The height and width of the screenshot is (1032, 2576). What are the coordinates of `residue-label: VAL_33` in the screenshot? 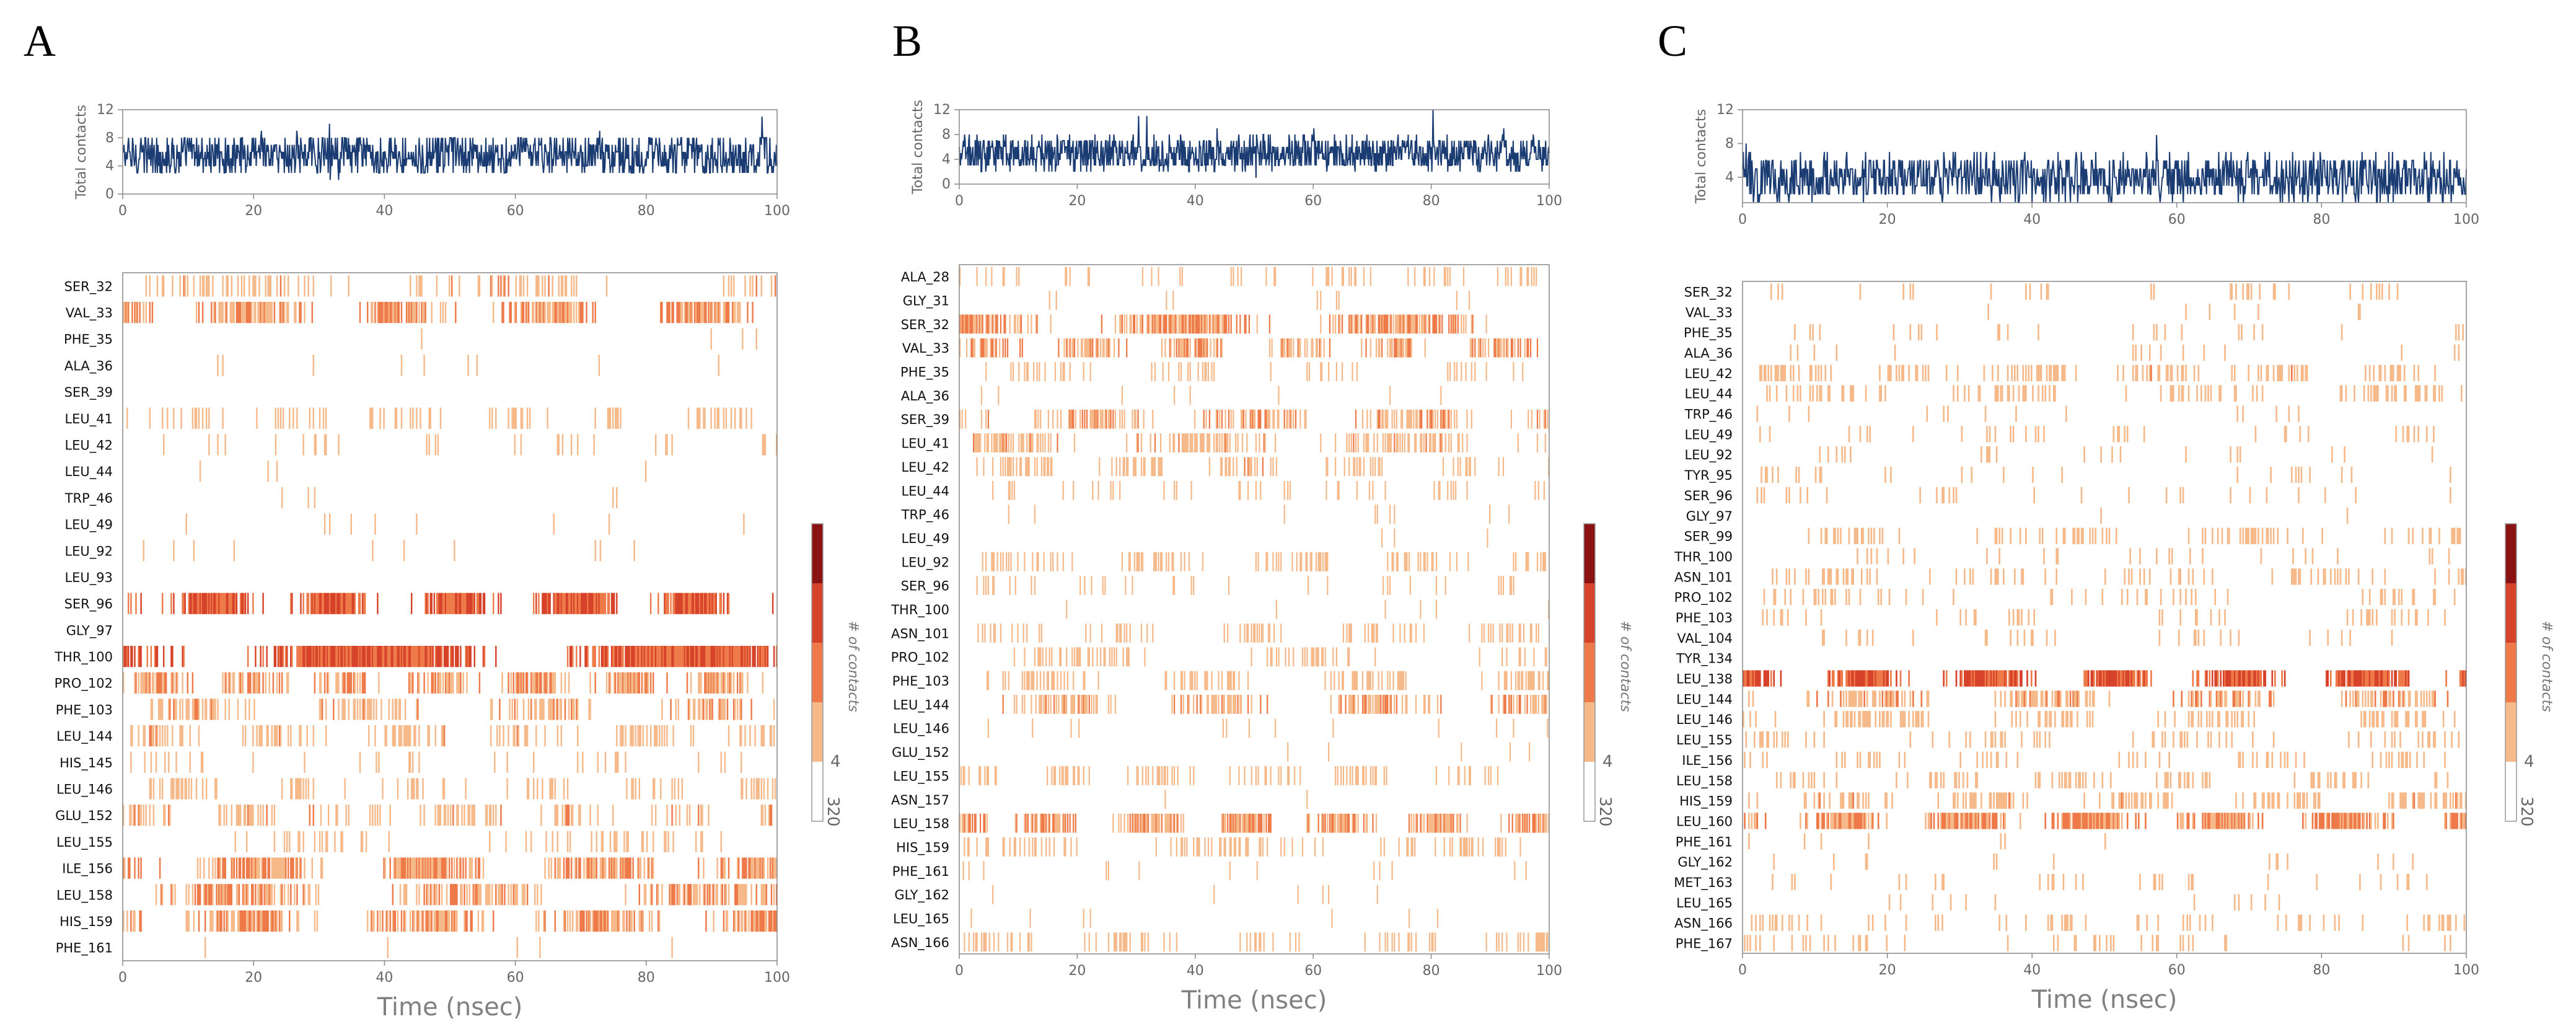 It's located at (1710, 312).